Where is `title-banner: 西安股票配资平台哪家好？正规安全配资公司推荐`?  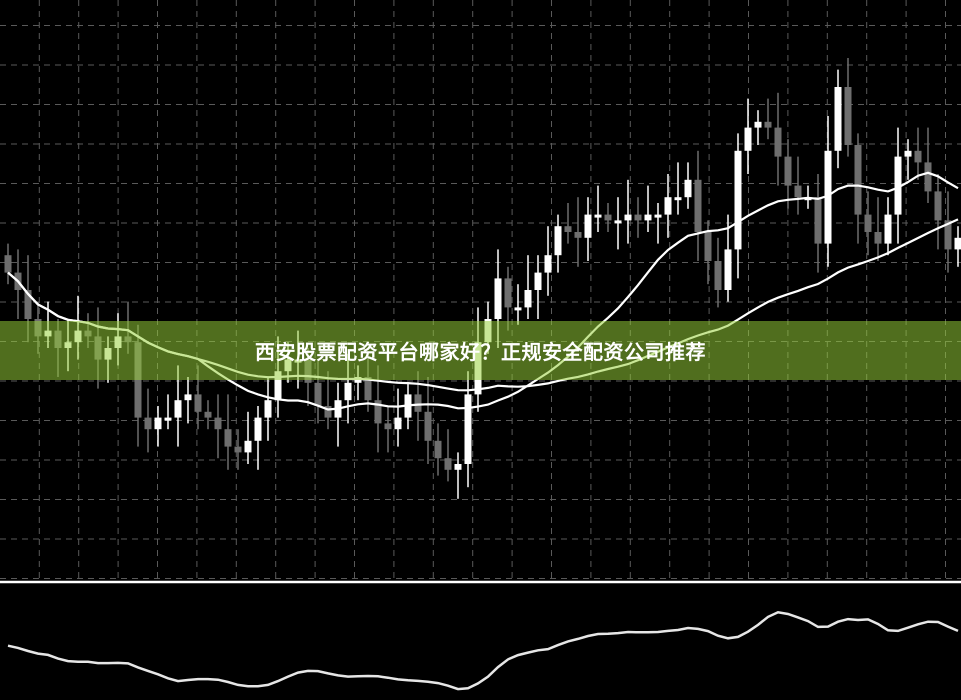 title-banner: 西安股票配资平台哪家好？正规安全配资公司推荐 is located at coordinates (480, 350).